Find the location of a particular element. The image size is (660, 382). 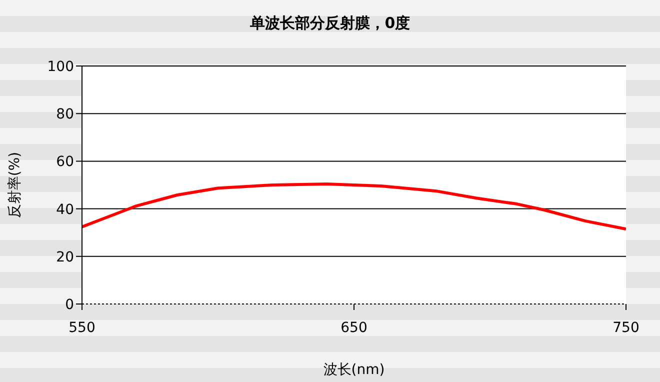

y-tick-label: 40 is located at coordinates (65, 210).